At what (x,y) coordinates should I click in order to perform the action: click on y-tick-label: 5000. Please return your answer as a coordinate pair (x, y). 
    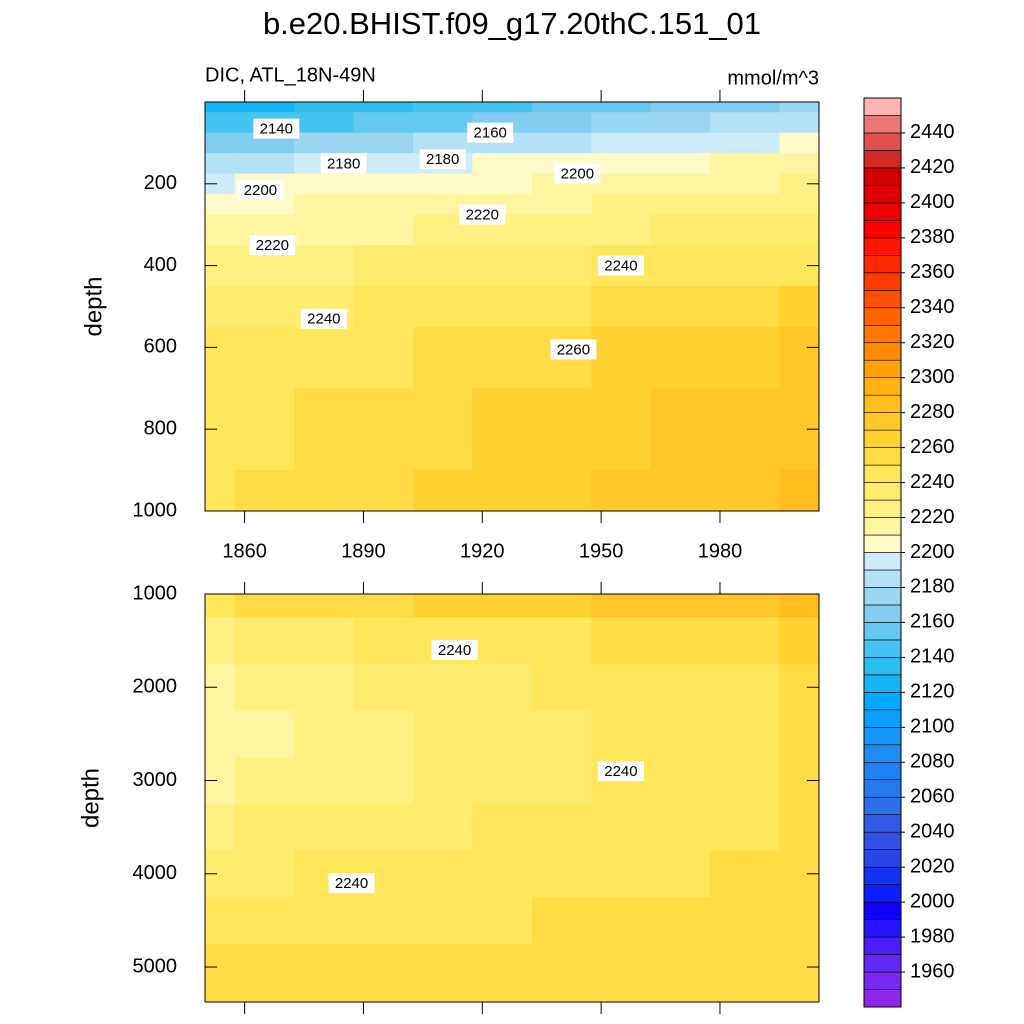
    Looking at the image, I should click on (155, 966).